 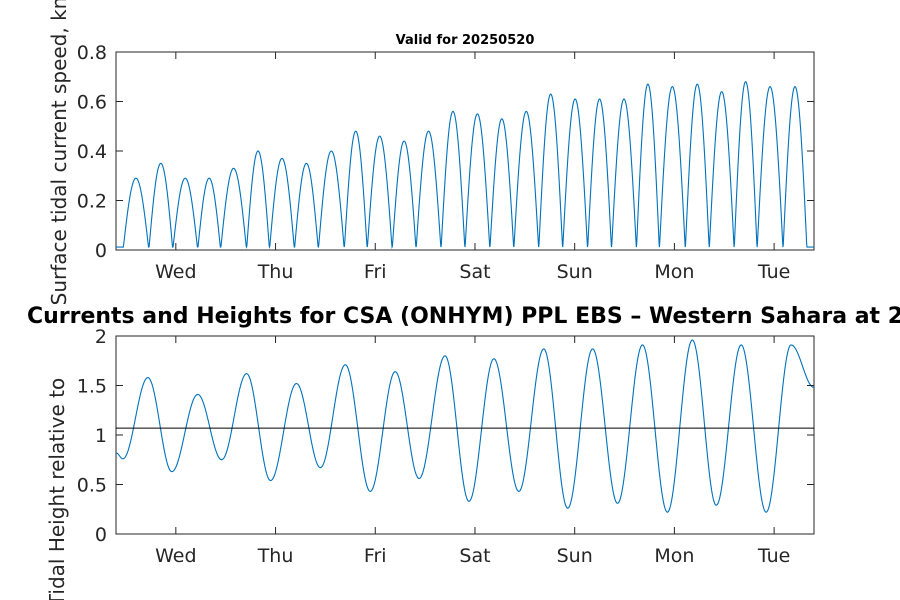 I want to click on current-speed-x-tick-label: Mon, so click(x=674, y=272).